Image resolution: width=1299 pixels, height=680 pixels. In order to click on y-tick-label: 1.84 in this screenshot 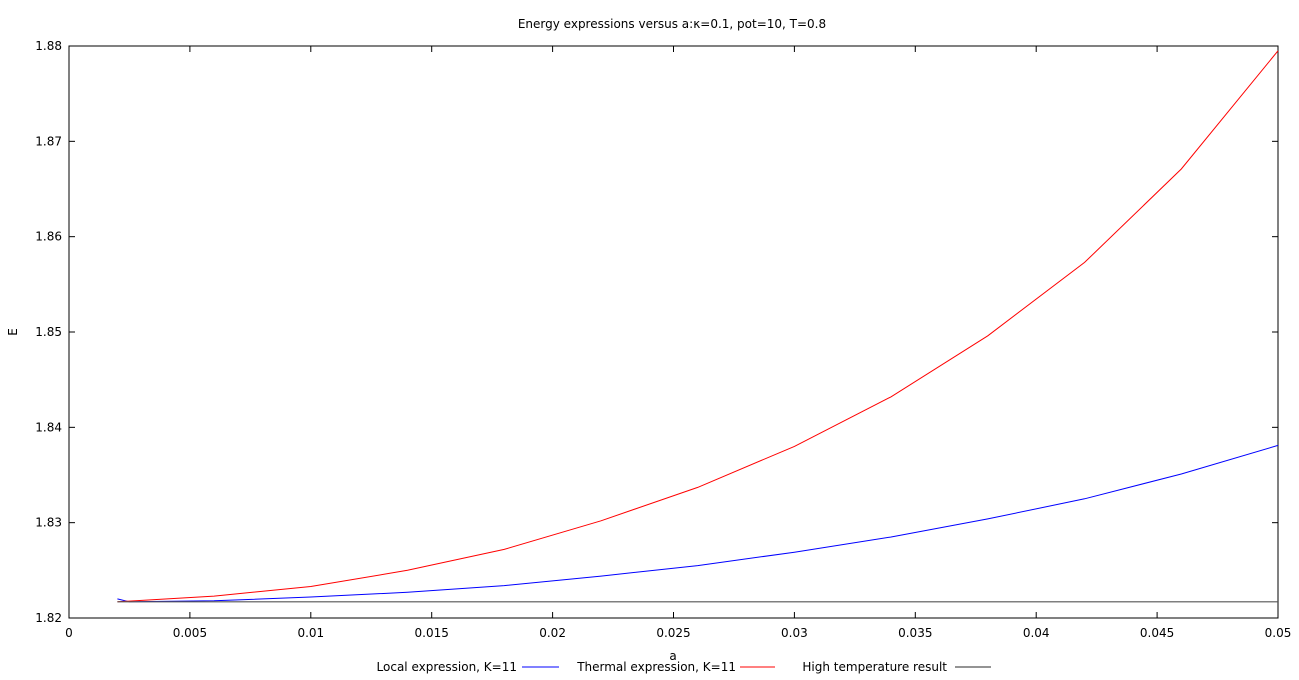, I will do `click(48, 427)`.